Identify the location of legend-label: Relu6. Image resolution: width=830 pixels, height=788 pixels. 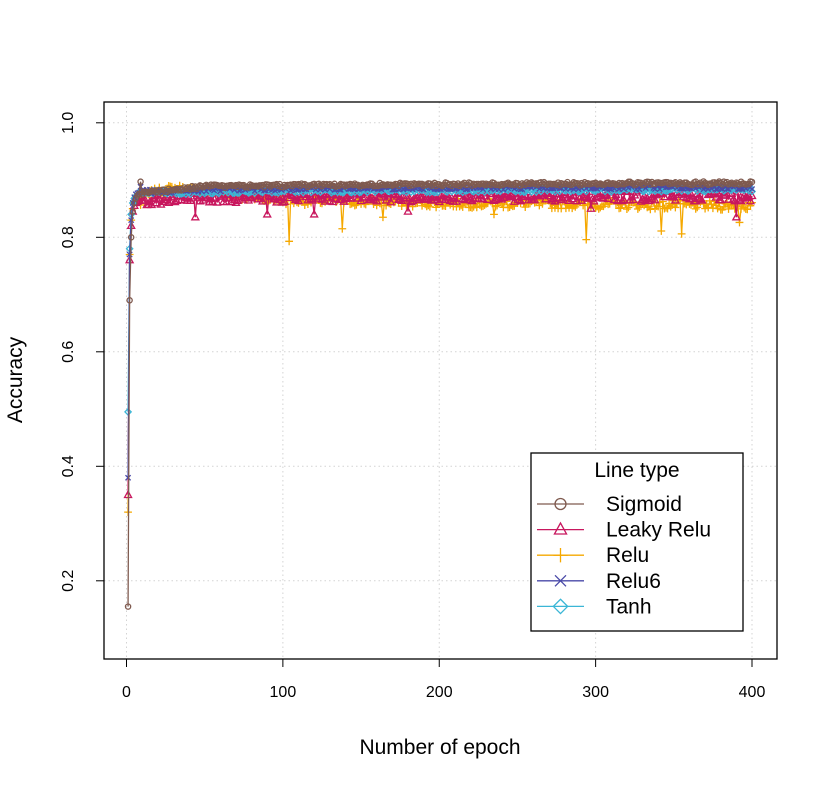
(633, 581).